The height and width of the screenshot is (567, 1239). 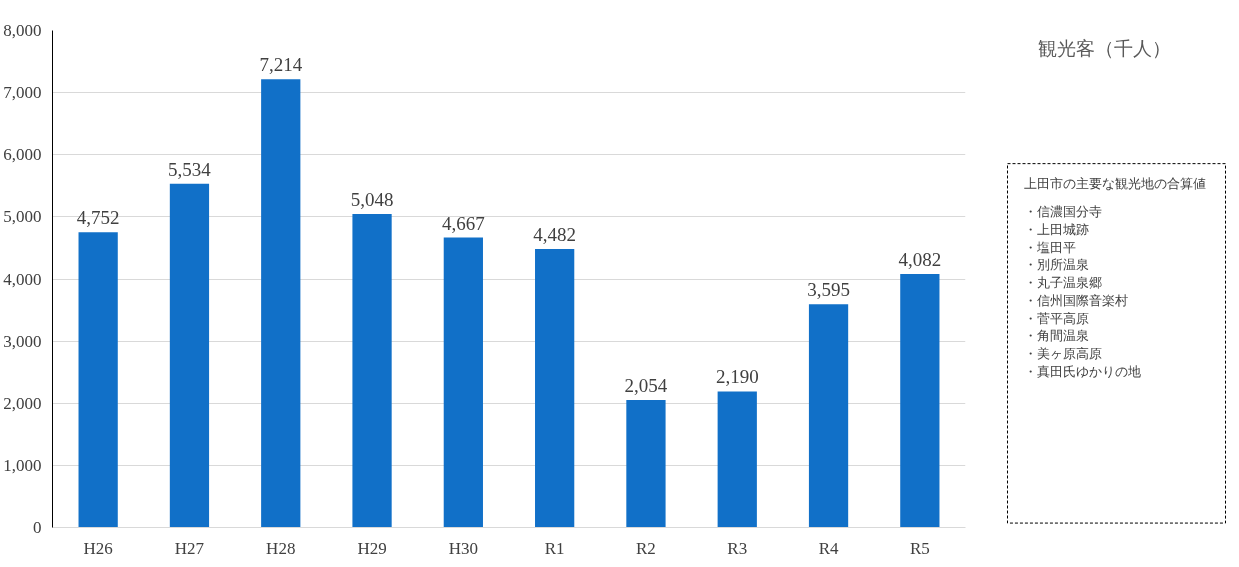 What do you see at coordinates (1056, 336) in the screenshot?
I see `text: ・角間温泉` at bounding box center [1056, 336].